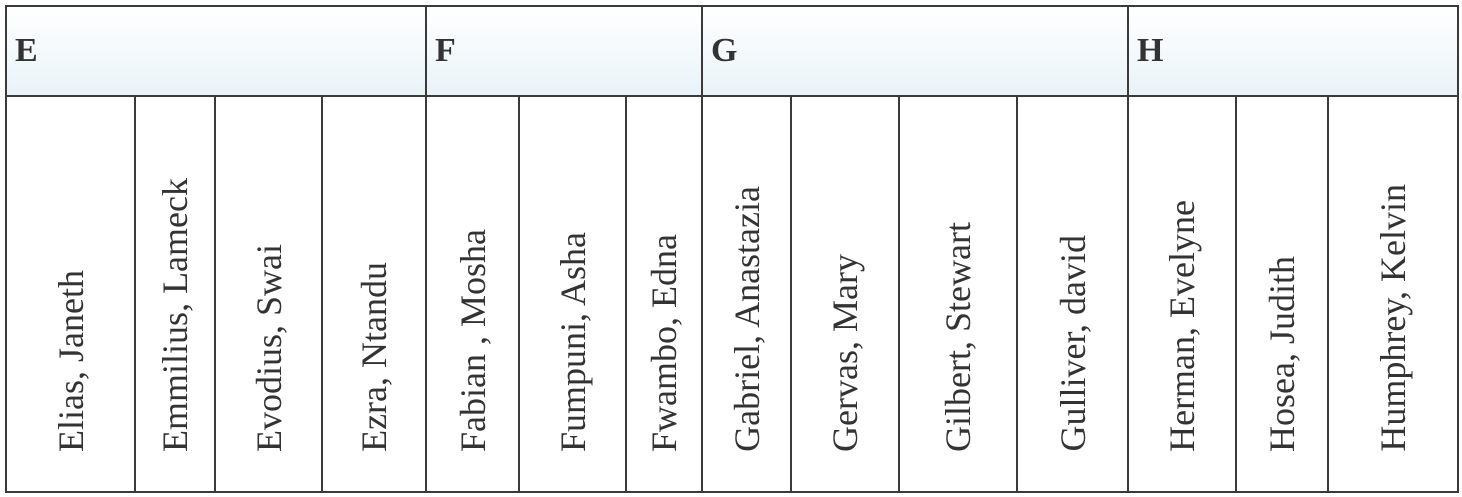  I want to click on name-cell: Gilbert, Stewart, so click(958, 294).